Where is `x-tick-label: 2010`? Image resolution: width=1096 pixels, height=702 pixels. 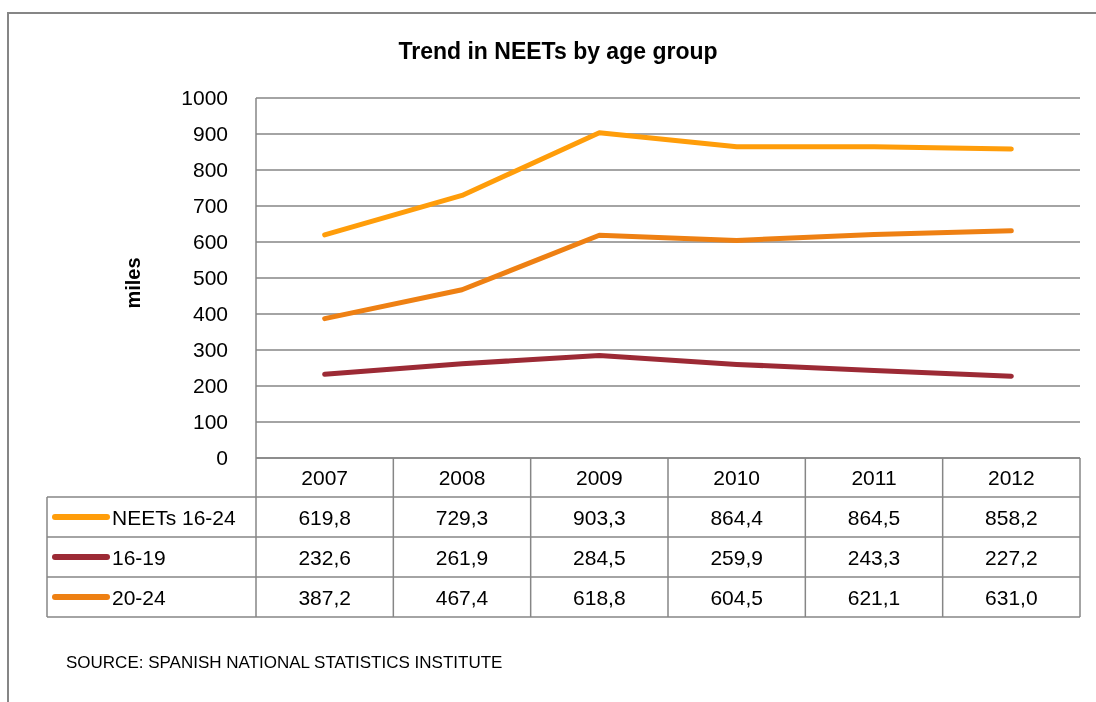
x-tick-label: 2010 is located at coordinates (737, 477).